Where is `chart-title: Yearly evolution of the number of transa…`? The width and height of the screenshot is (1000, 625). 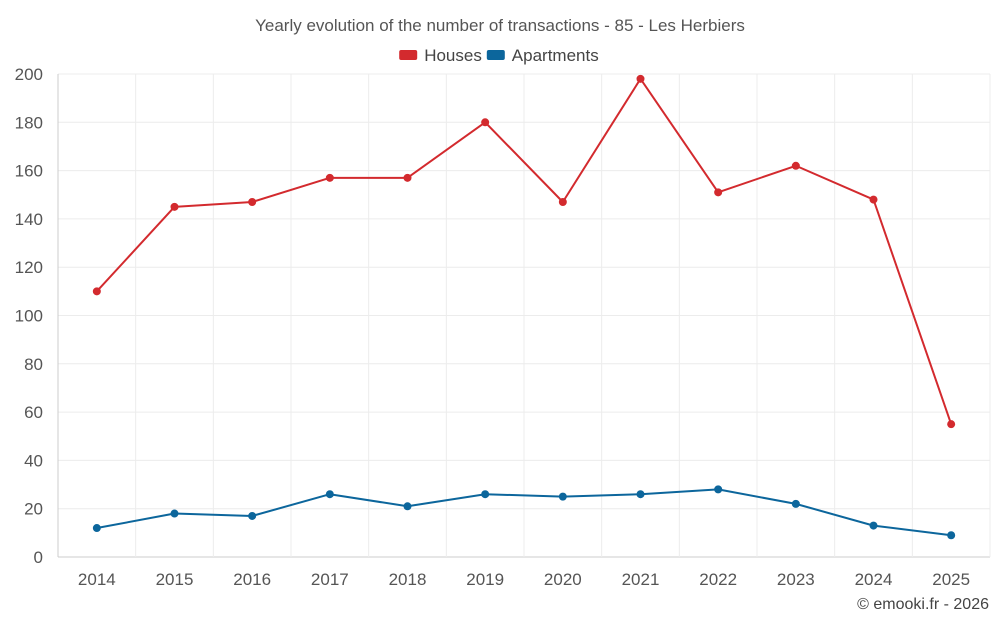 chart-title: Yearly evolution of the number of transa… is located at coordinates (500, 25).